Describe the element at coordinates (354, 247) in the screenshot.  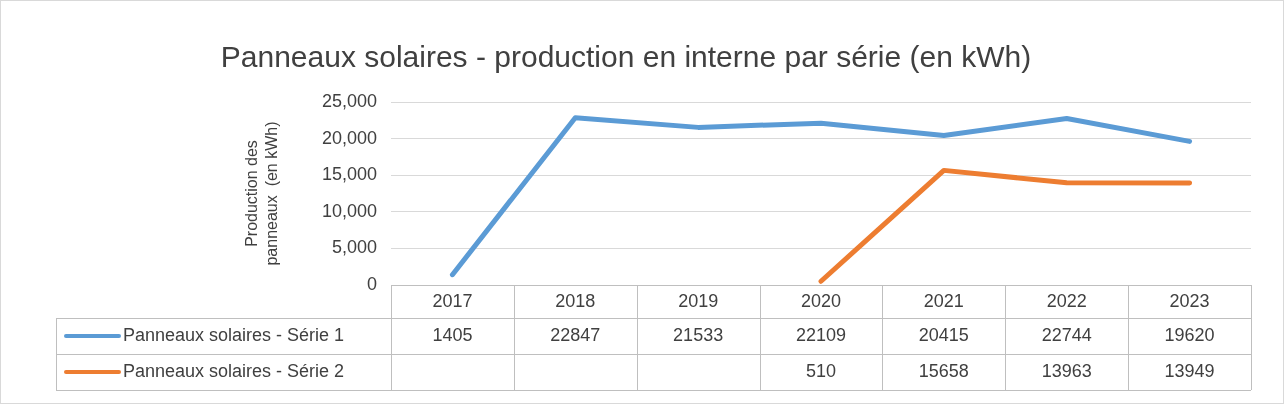
I see `y-tick-label: 5,000` at that location.